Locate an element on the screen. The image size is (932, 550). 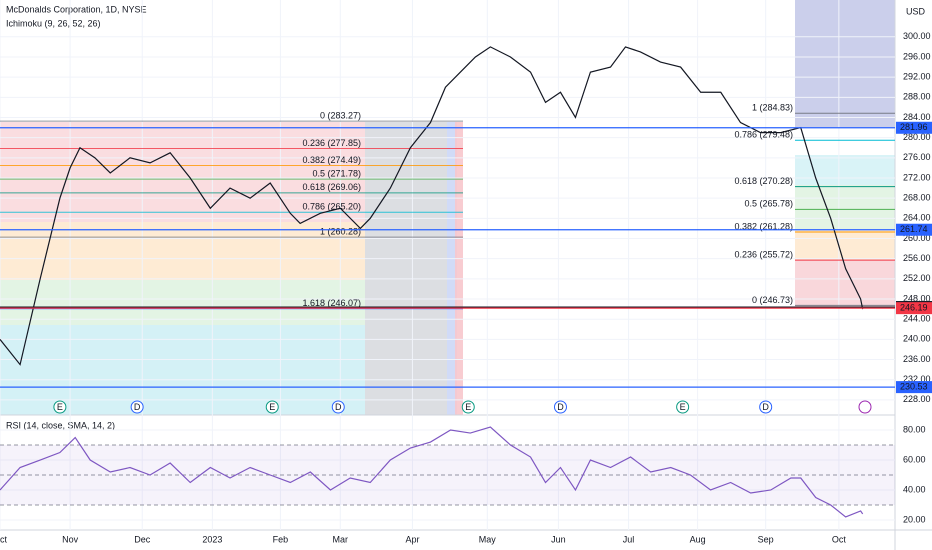
y-tick-label: 288.00 is located at coordinates (917, 97).